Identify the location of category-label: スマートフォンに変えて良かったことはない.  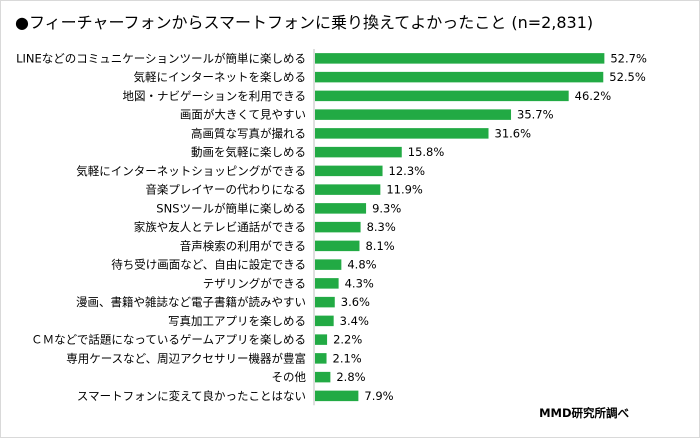
(191, 396).